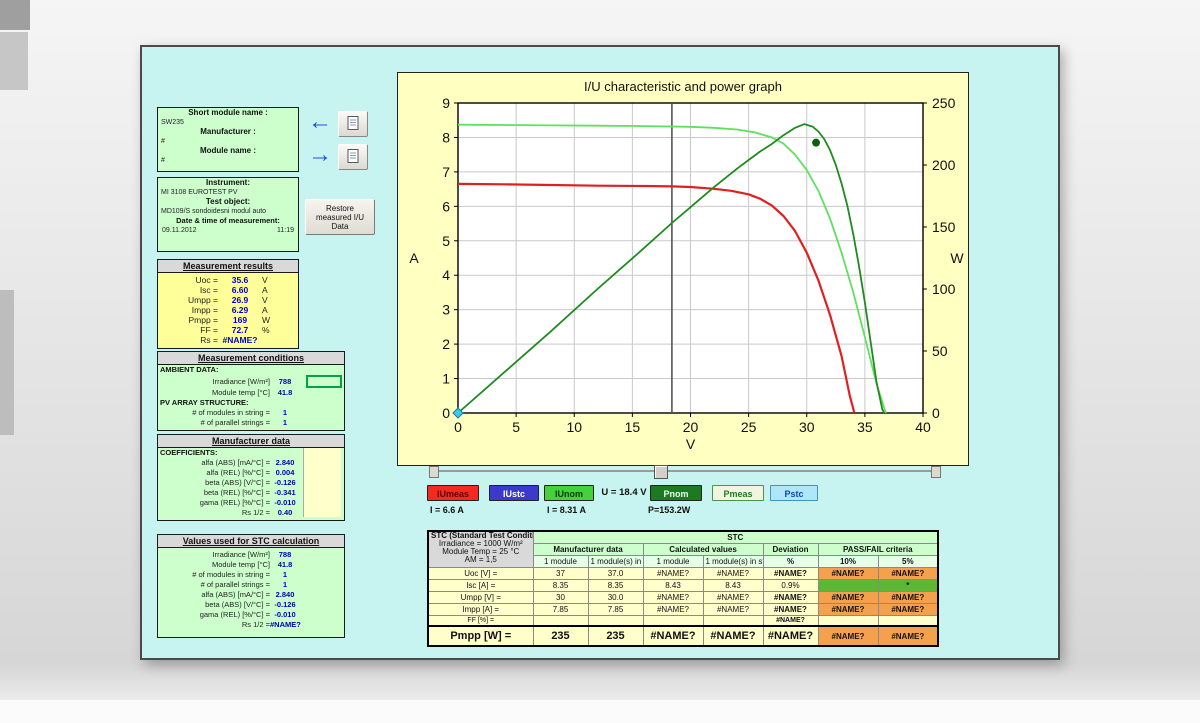 The height and width of the screenshot is (723, 1200). What do you see at coordinates (957, 258) in the screenshot?
I see `svg-text: W` at bounding box center [957, 258].